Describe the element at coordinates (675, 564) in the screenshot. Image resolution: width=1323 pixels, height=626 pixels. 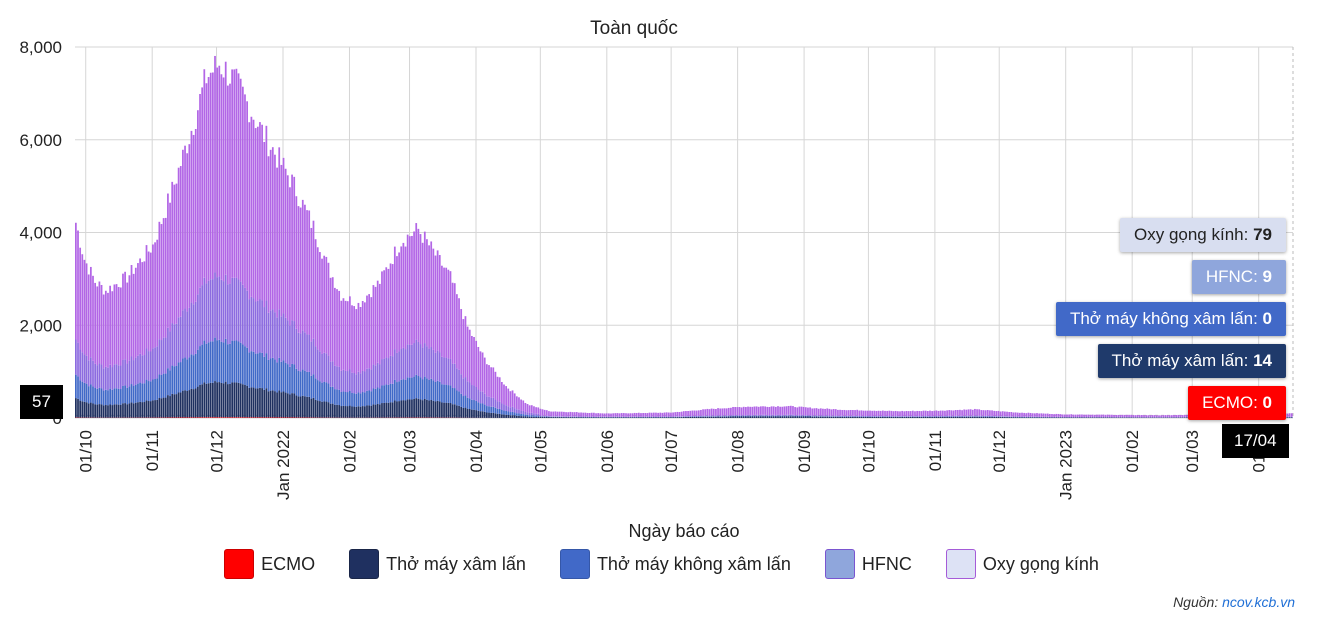
I see `legend-item: Thở máy không xâm lấn` at that location.